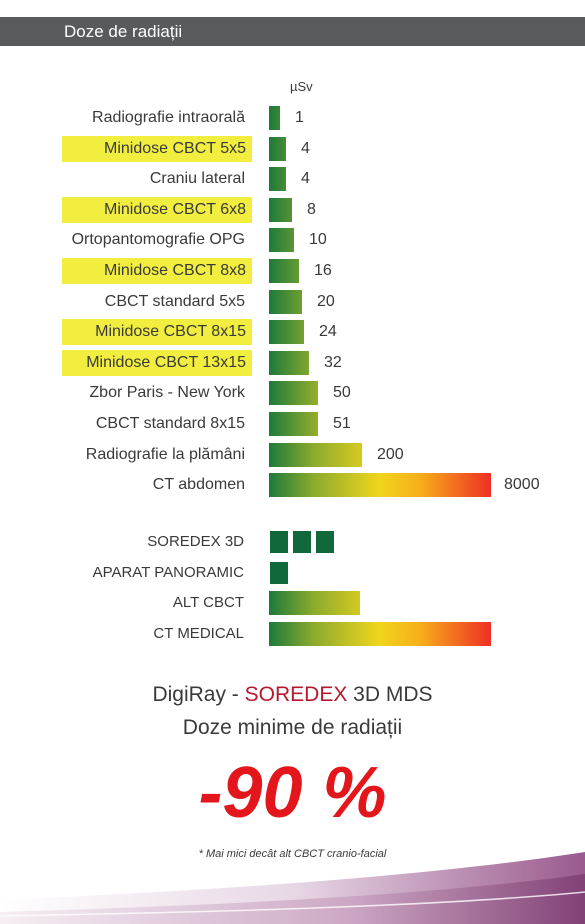 This screenshot has height=924, width=585. Describe the element at coordinates (292, 888) in the screenshot. I see `decorative-swoosh` at that location.